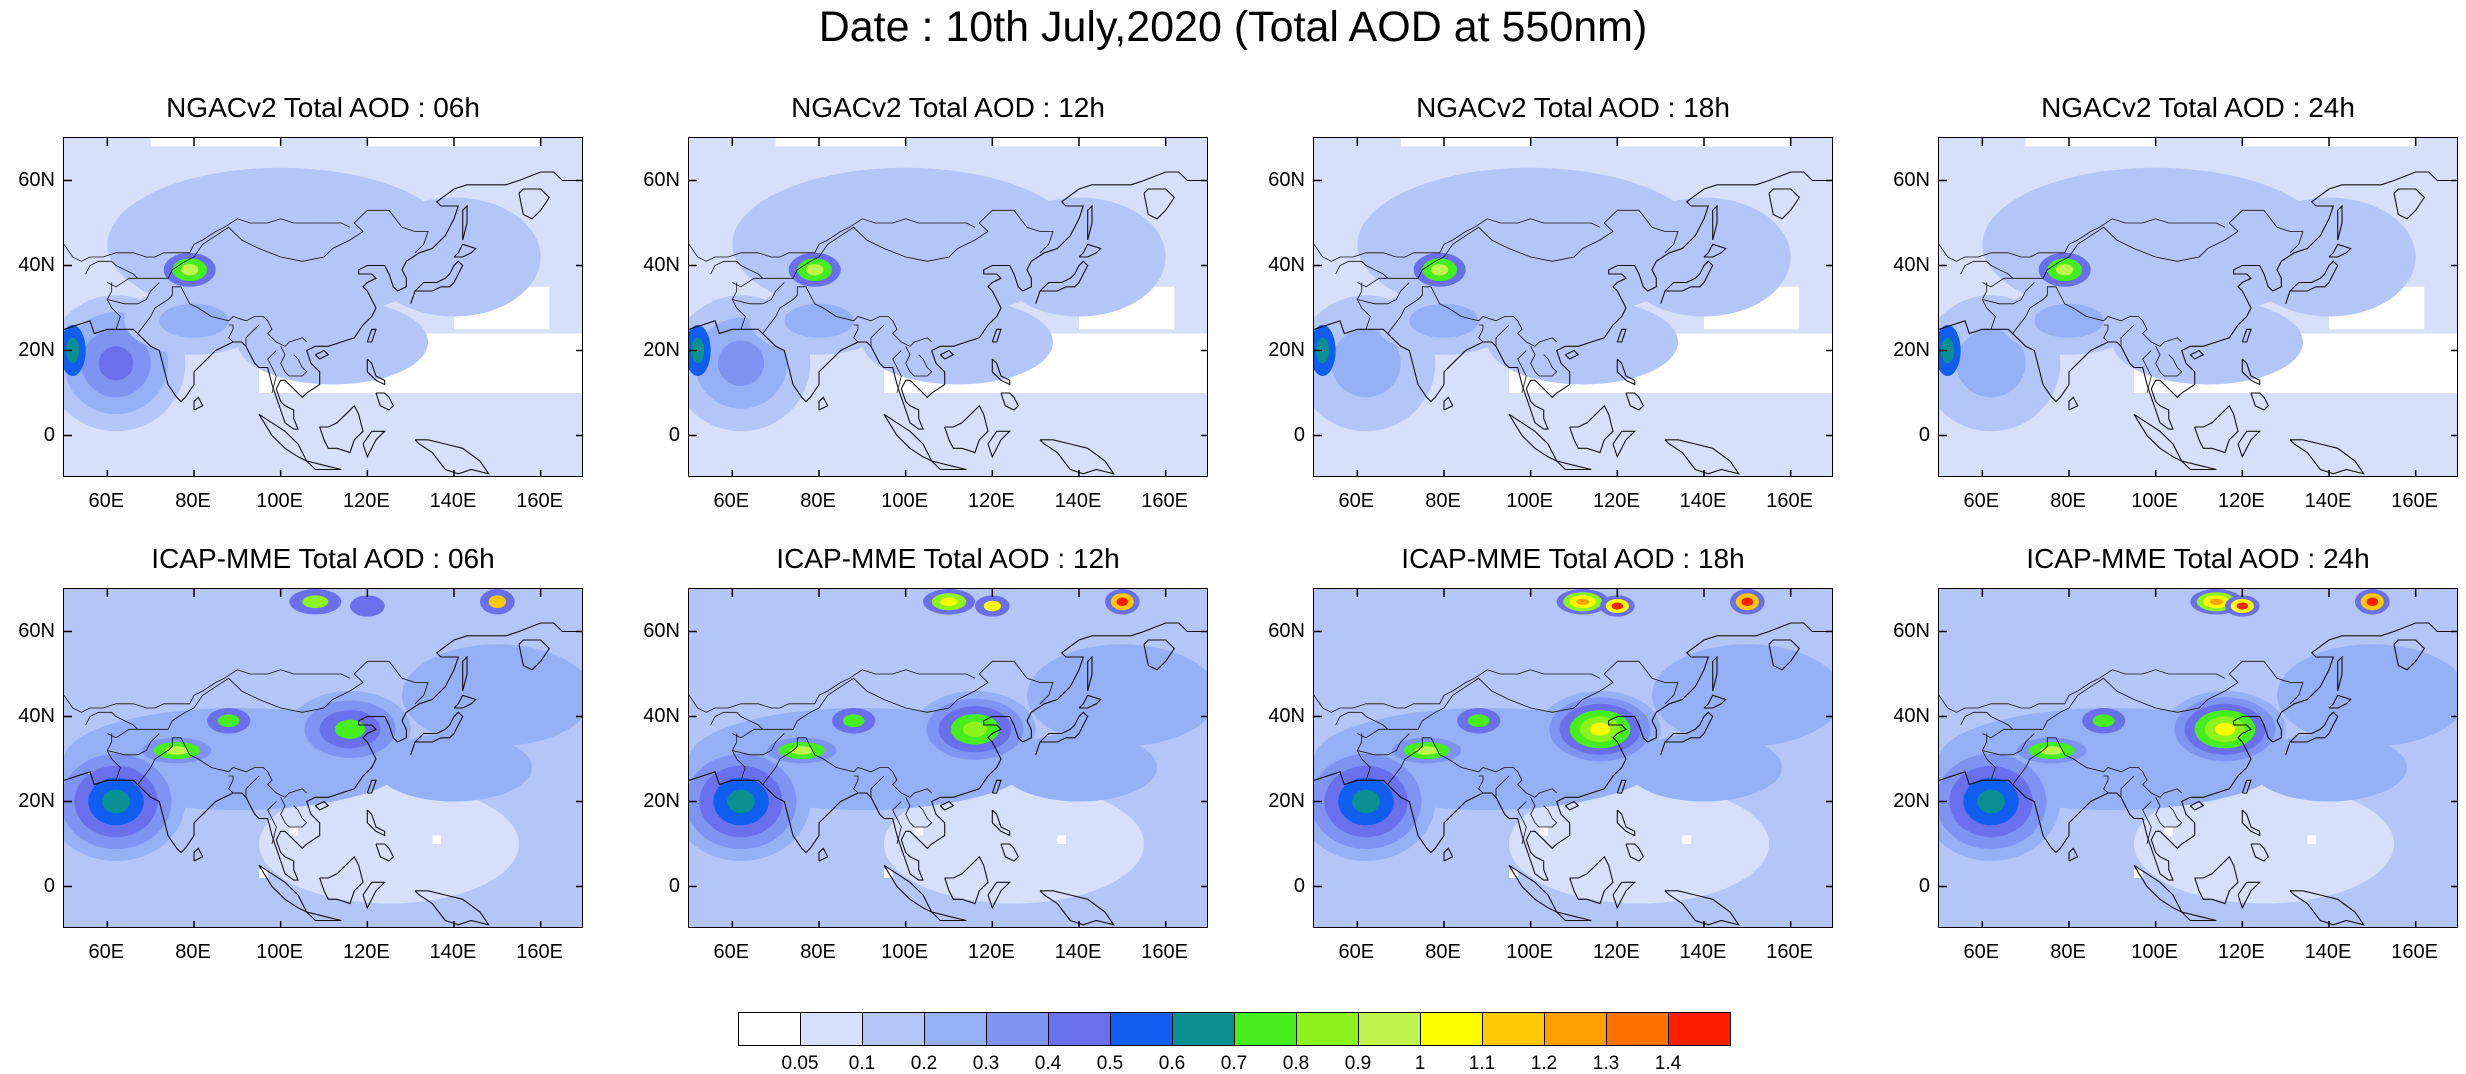  I want to click on colorbar-label: 0.1, so click(862, 1063).